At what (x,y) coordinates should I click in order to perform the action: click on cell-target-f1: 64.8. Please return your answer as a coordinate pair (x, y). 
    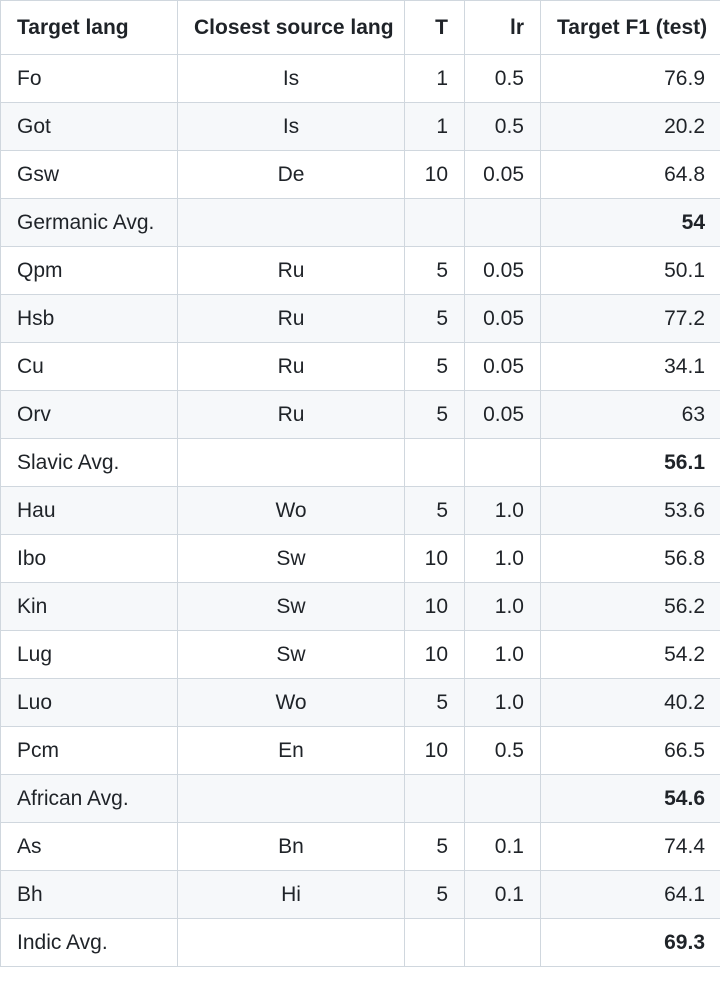
    Looking at the image, I should click on (630, 174).